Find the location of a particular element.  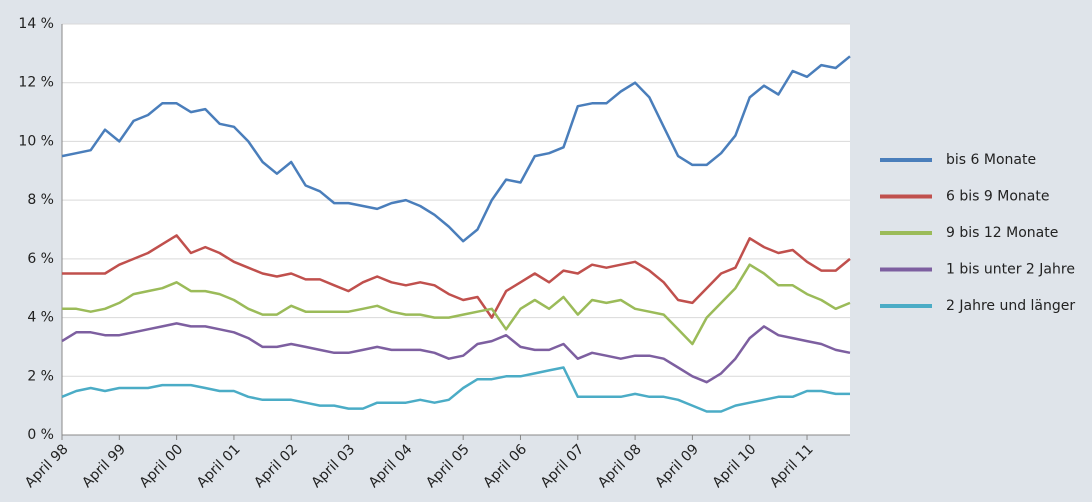

y-tick-label: 8 % is located at coordinates (40, 200).